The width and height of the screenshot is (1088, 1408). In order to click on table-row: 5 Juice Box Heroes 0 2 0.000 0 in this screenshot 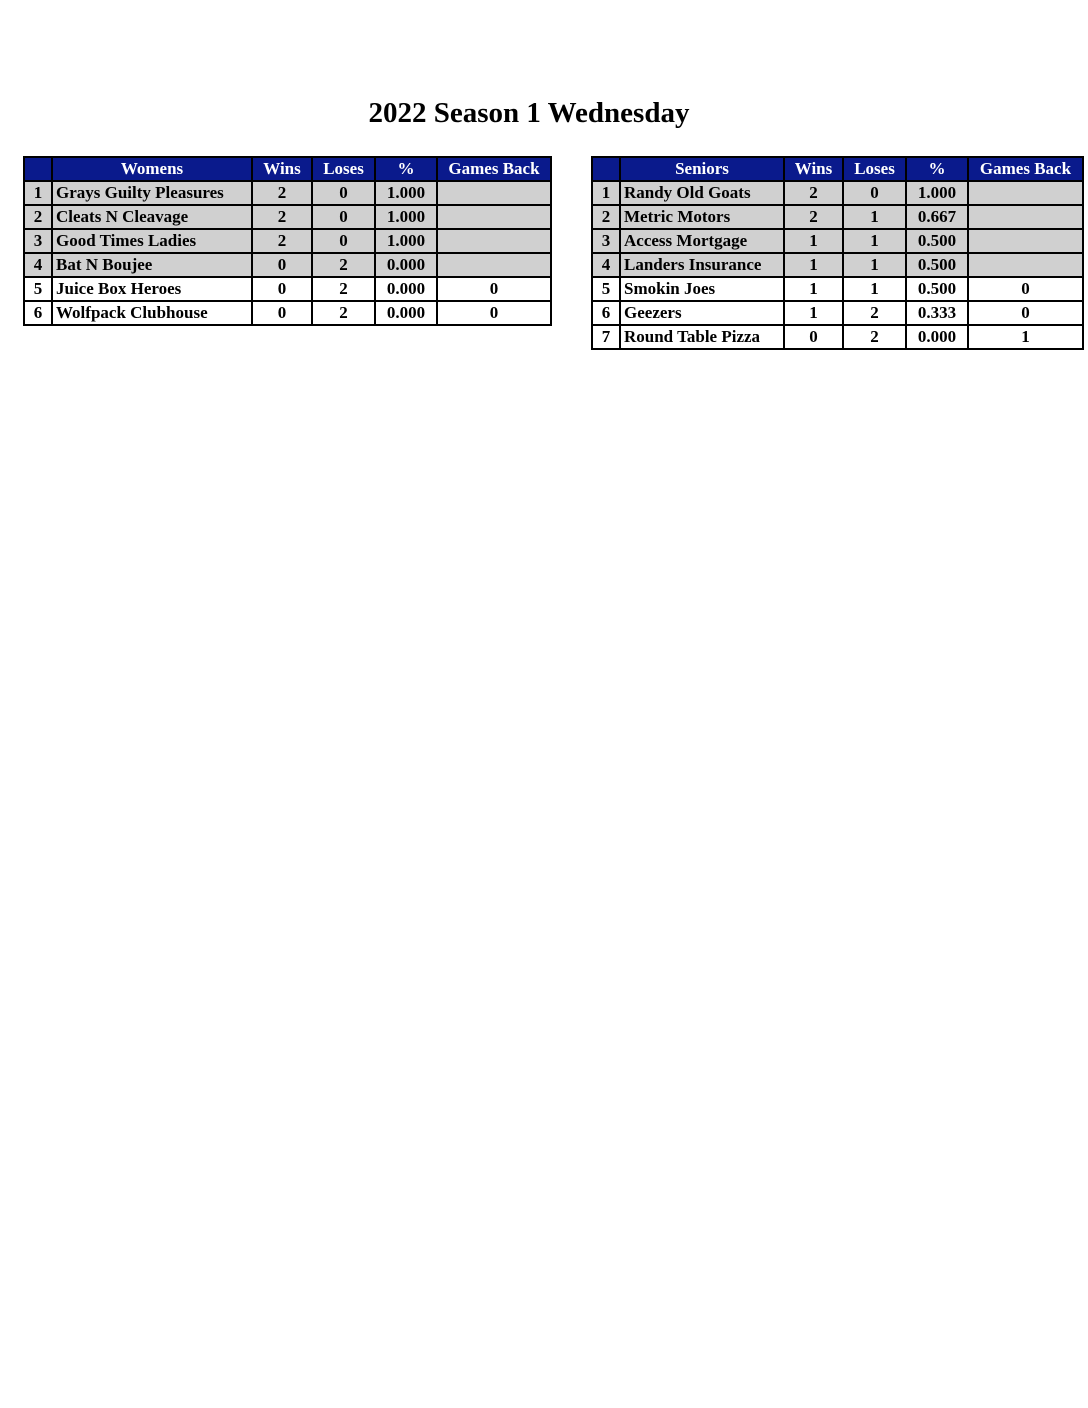, I will do `click(287, 289)`.